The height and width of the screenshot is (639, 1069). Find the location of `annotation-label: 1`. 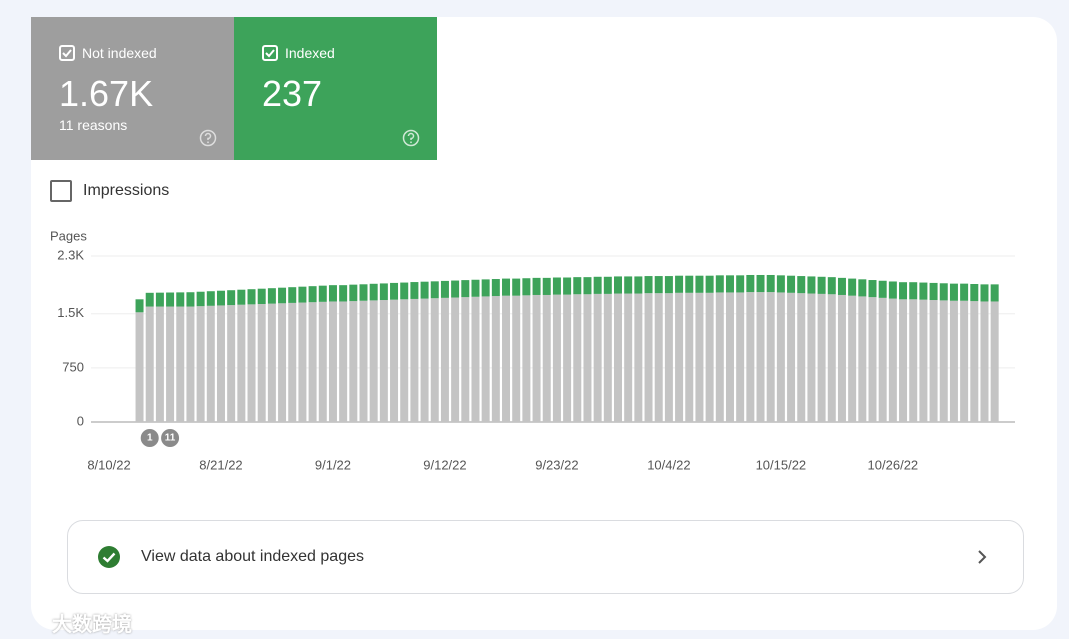

annotation-label: 1 is located at coordinates (150, 438).